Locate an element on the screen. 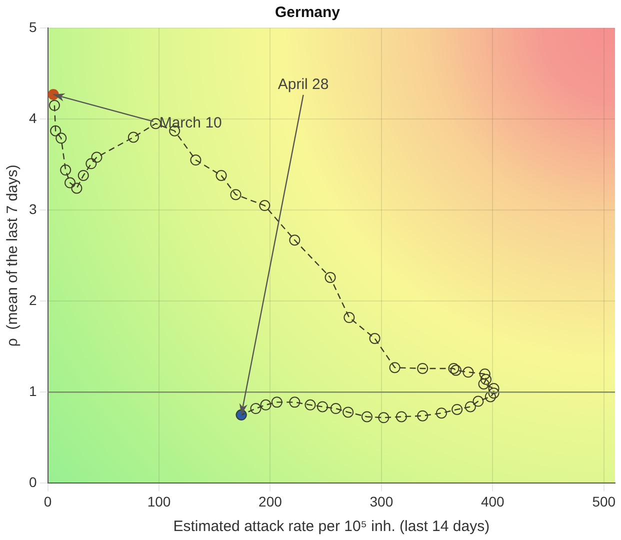 This screenshot has width=621, height=540. x-axis-title: Estimated attack rate per 10⁵ inh. (last 14 days) is located at coordinates (331, 527).